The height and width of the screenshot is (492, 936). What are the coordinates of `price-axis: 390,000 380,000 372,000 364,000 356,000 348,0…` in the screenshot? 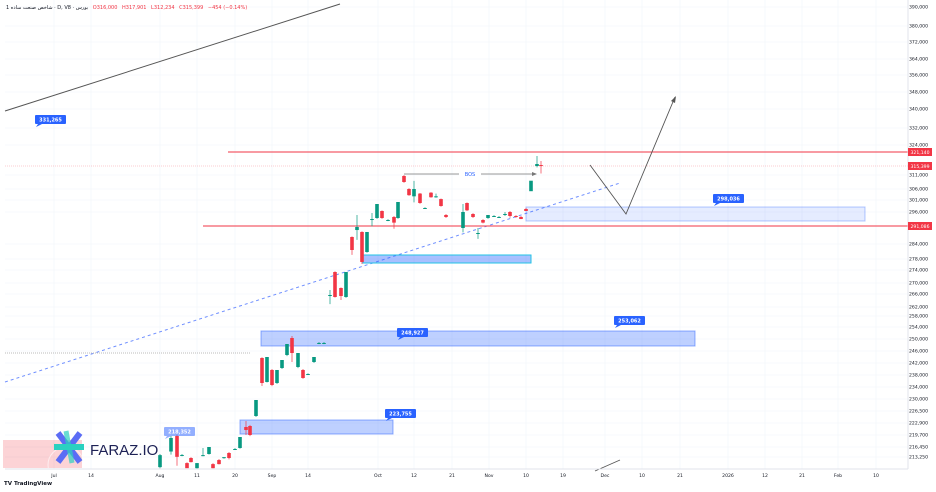 It's located at (918, 233).